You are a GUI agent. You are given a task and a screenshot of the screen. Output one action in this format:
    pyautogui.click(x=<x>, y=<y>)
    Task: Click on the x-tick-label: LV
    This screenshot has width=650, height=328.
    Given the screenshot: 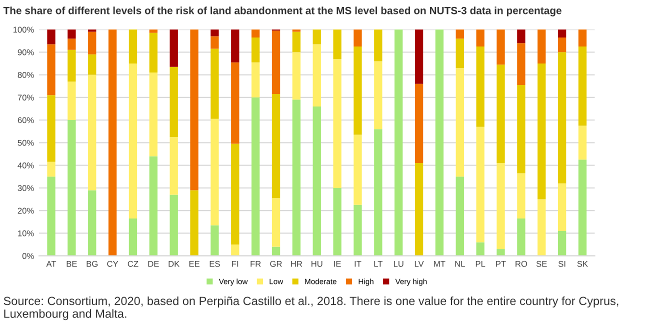 What is the action you would take?
    pyautogui.click(x=419, y=264)
    